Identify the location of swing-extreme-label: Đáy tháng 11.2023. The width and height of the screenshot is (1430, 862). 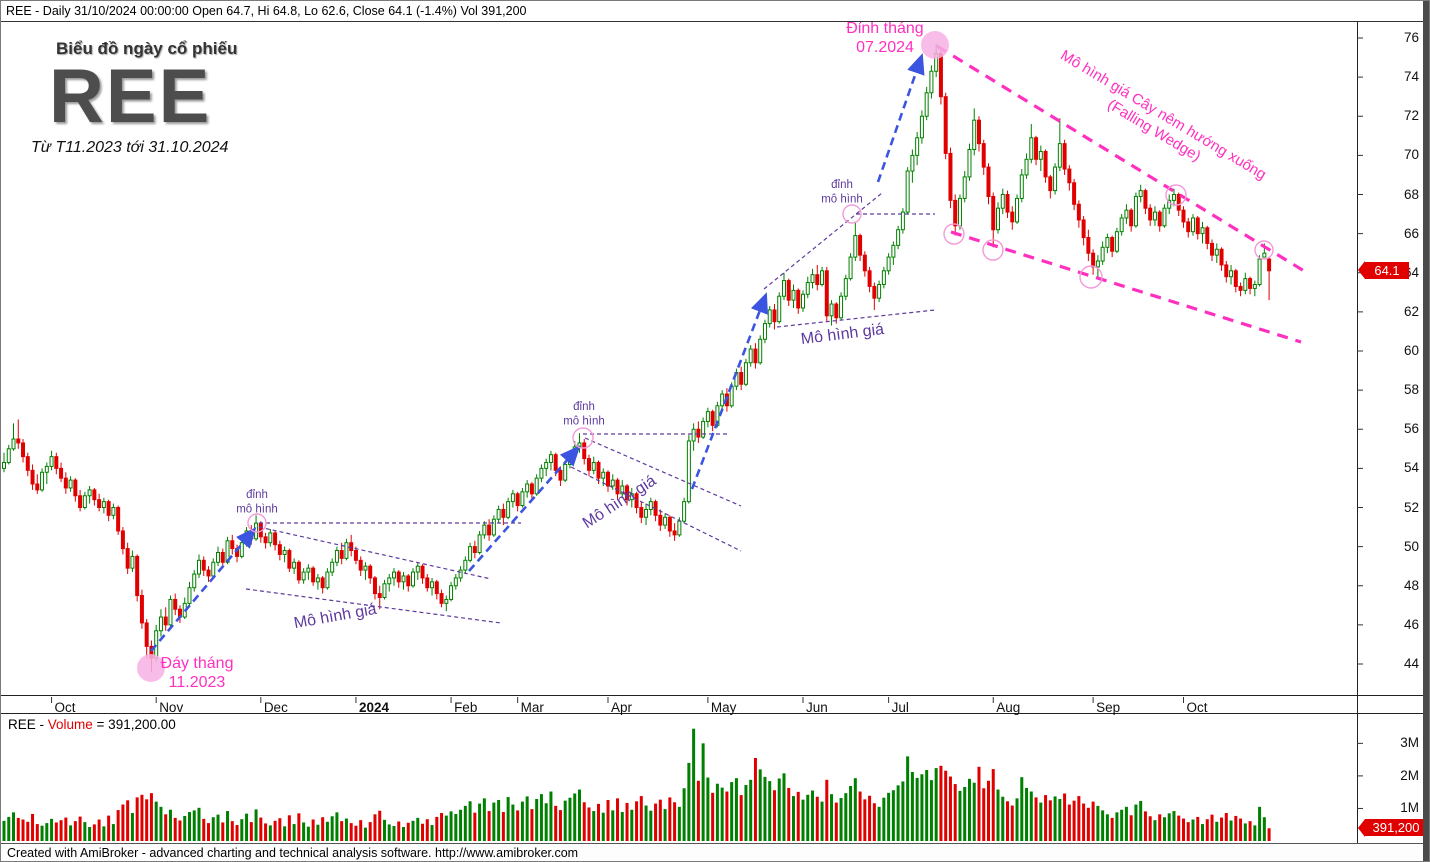
(197, 673).